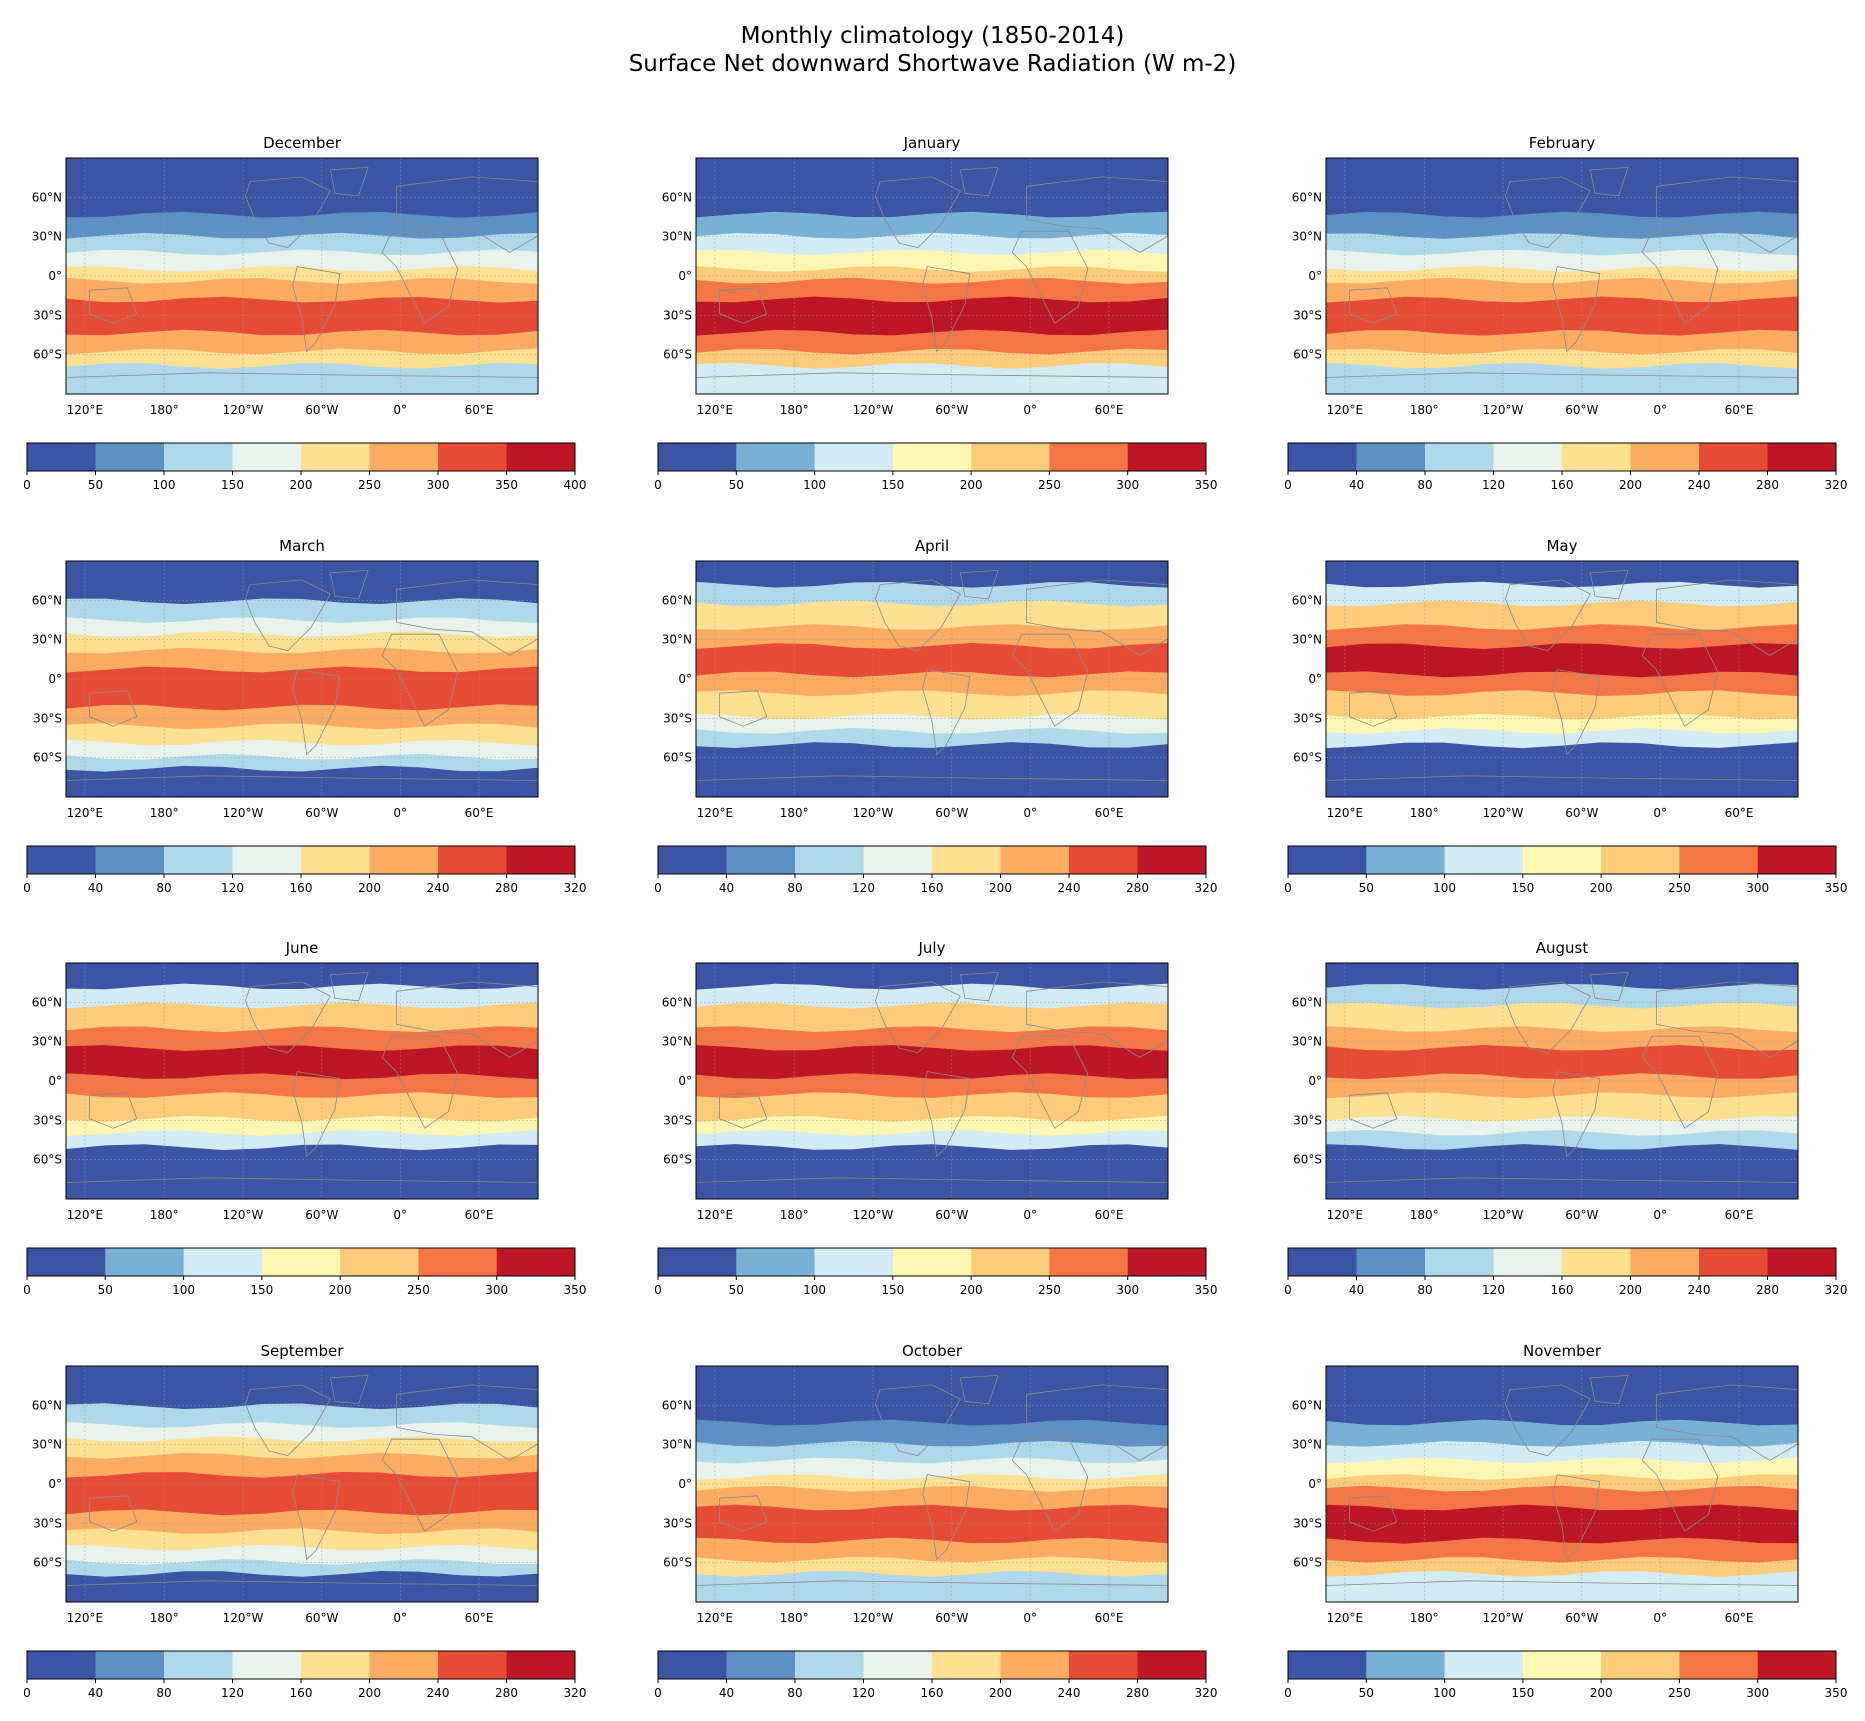 This screenshot has width=1865, height=1721. I want to click on lat-tick-label: 30°N, so click(677, 1042).